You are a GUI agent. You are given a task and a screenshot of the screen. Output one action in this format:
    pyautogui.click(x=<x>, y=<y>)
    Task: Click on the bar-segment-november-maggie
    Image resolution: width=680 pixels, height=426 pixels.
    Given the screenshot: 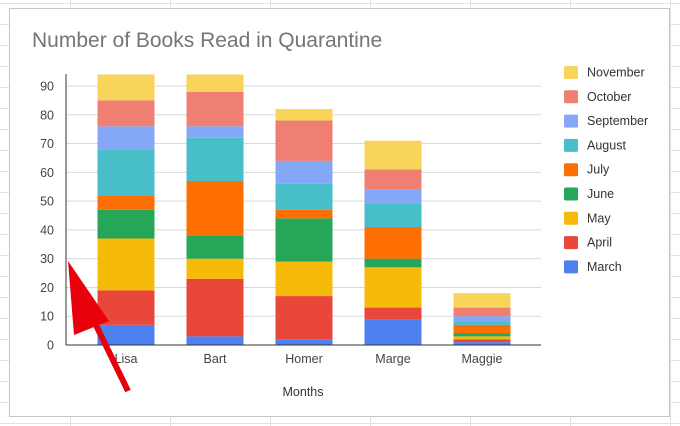 What is the action you would take?
    pyautogui.click(x=482, y=300)
    